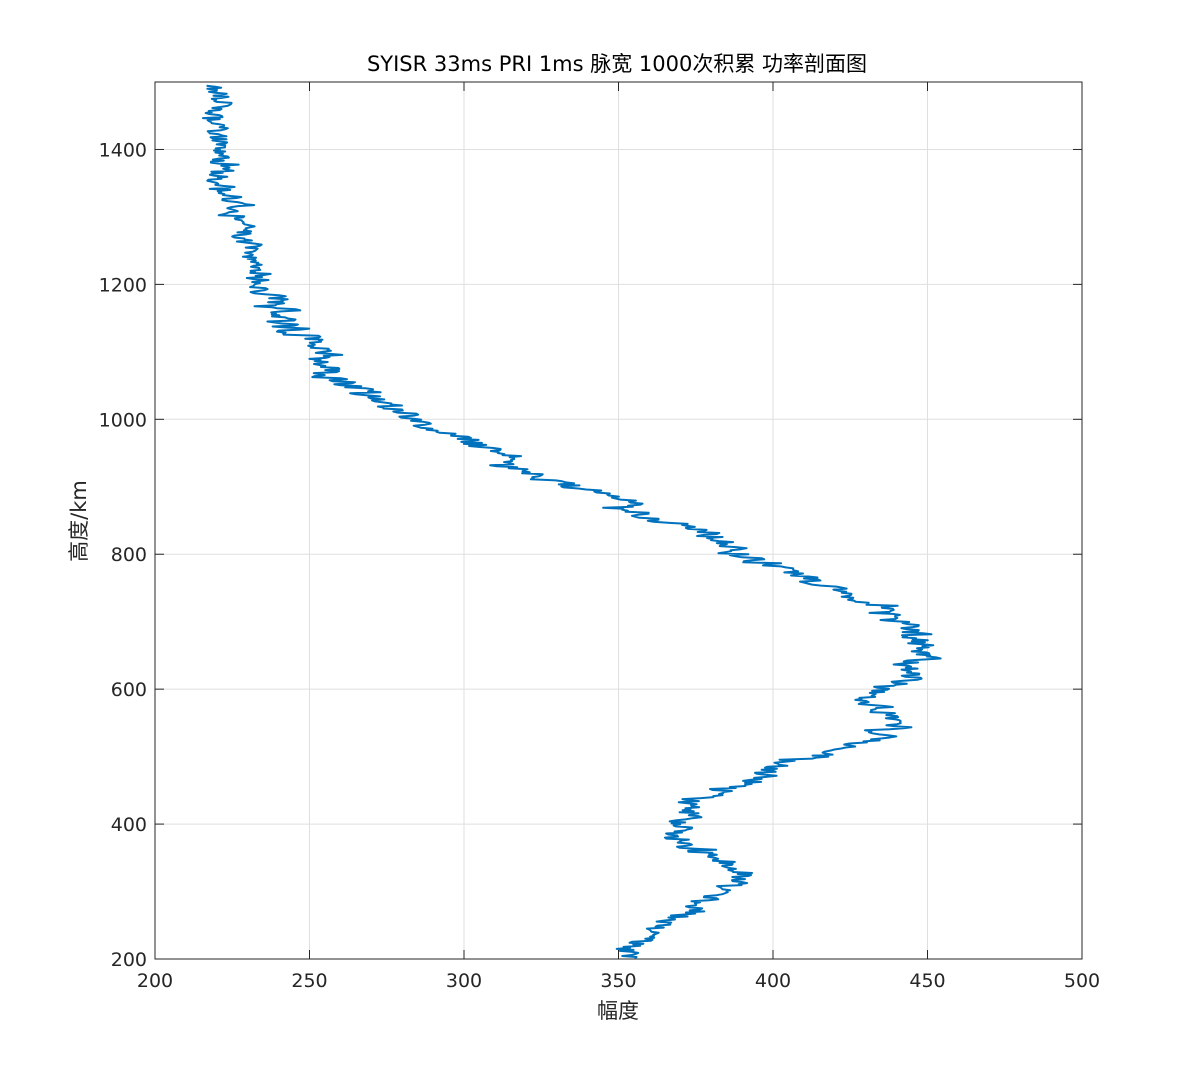 Image resolution: width=1196 pixels, height=1078 pixels. Describe the element at coordinates (129, 960) in the screenshot. I see `y-tick-label: 200` at that location.